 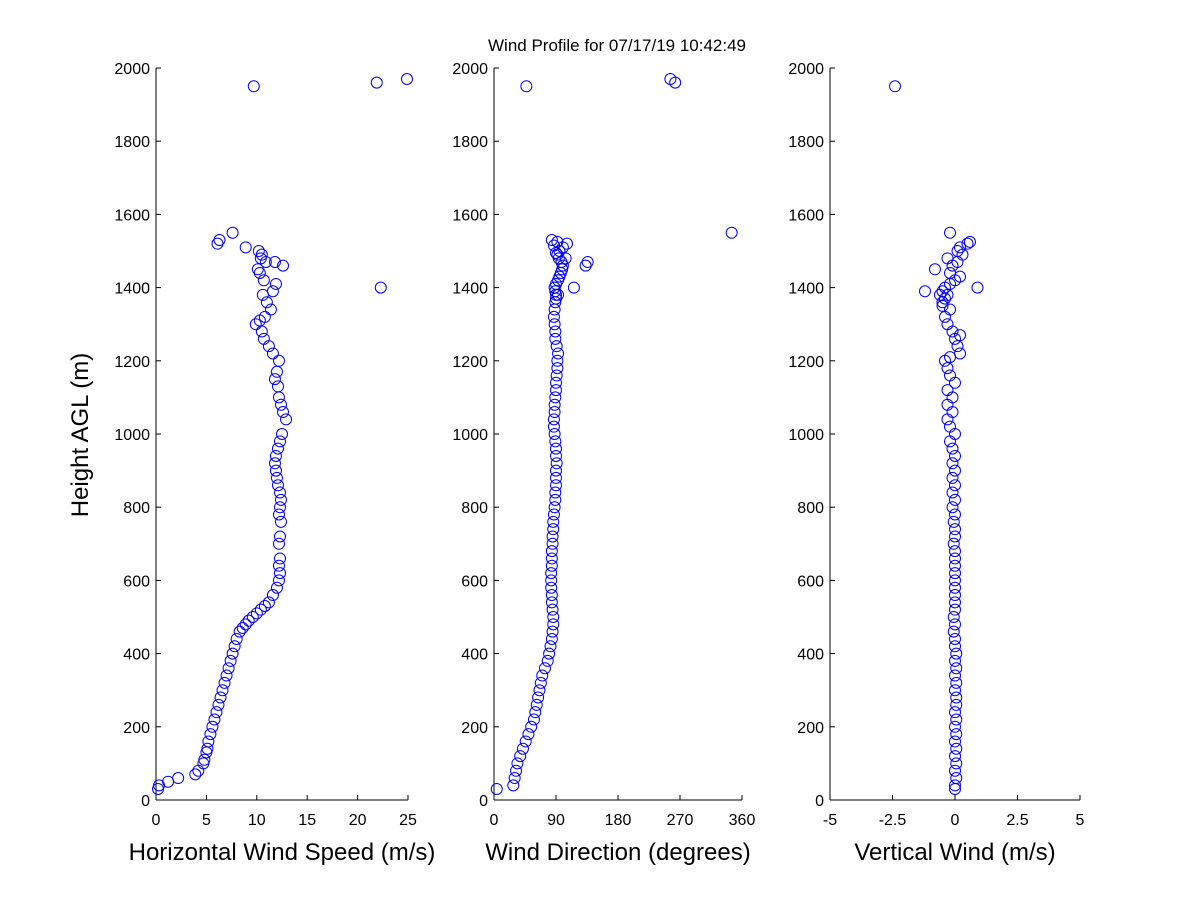 I want to click on x-tick-label: 5, so click(x=206, y=820).